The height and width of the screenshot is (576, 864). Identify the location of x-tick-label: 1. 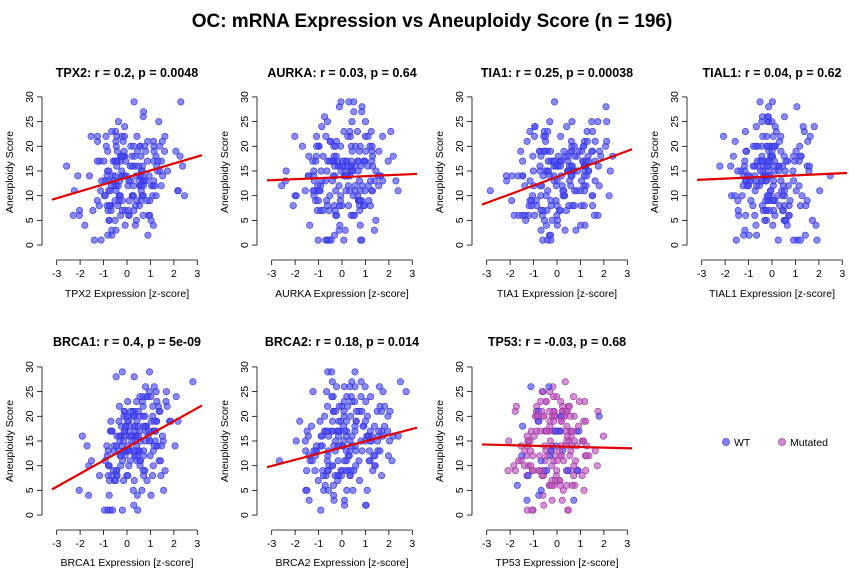
(151, 544).